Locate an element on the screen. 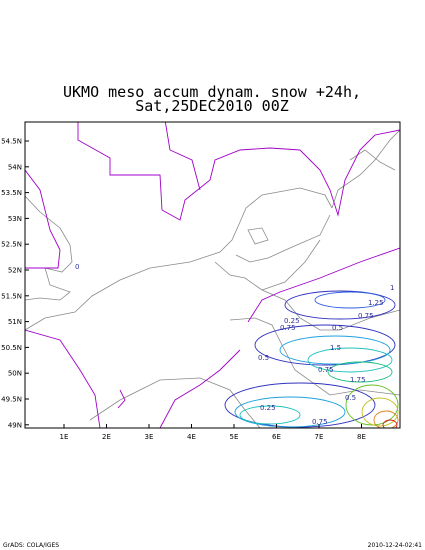  lon-label: 4E is located at coordinates (191, 437).